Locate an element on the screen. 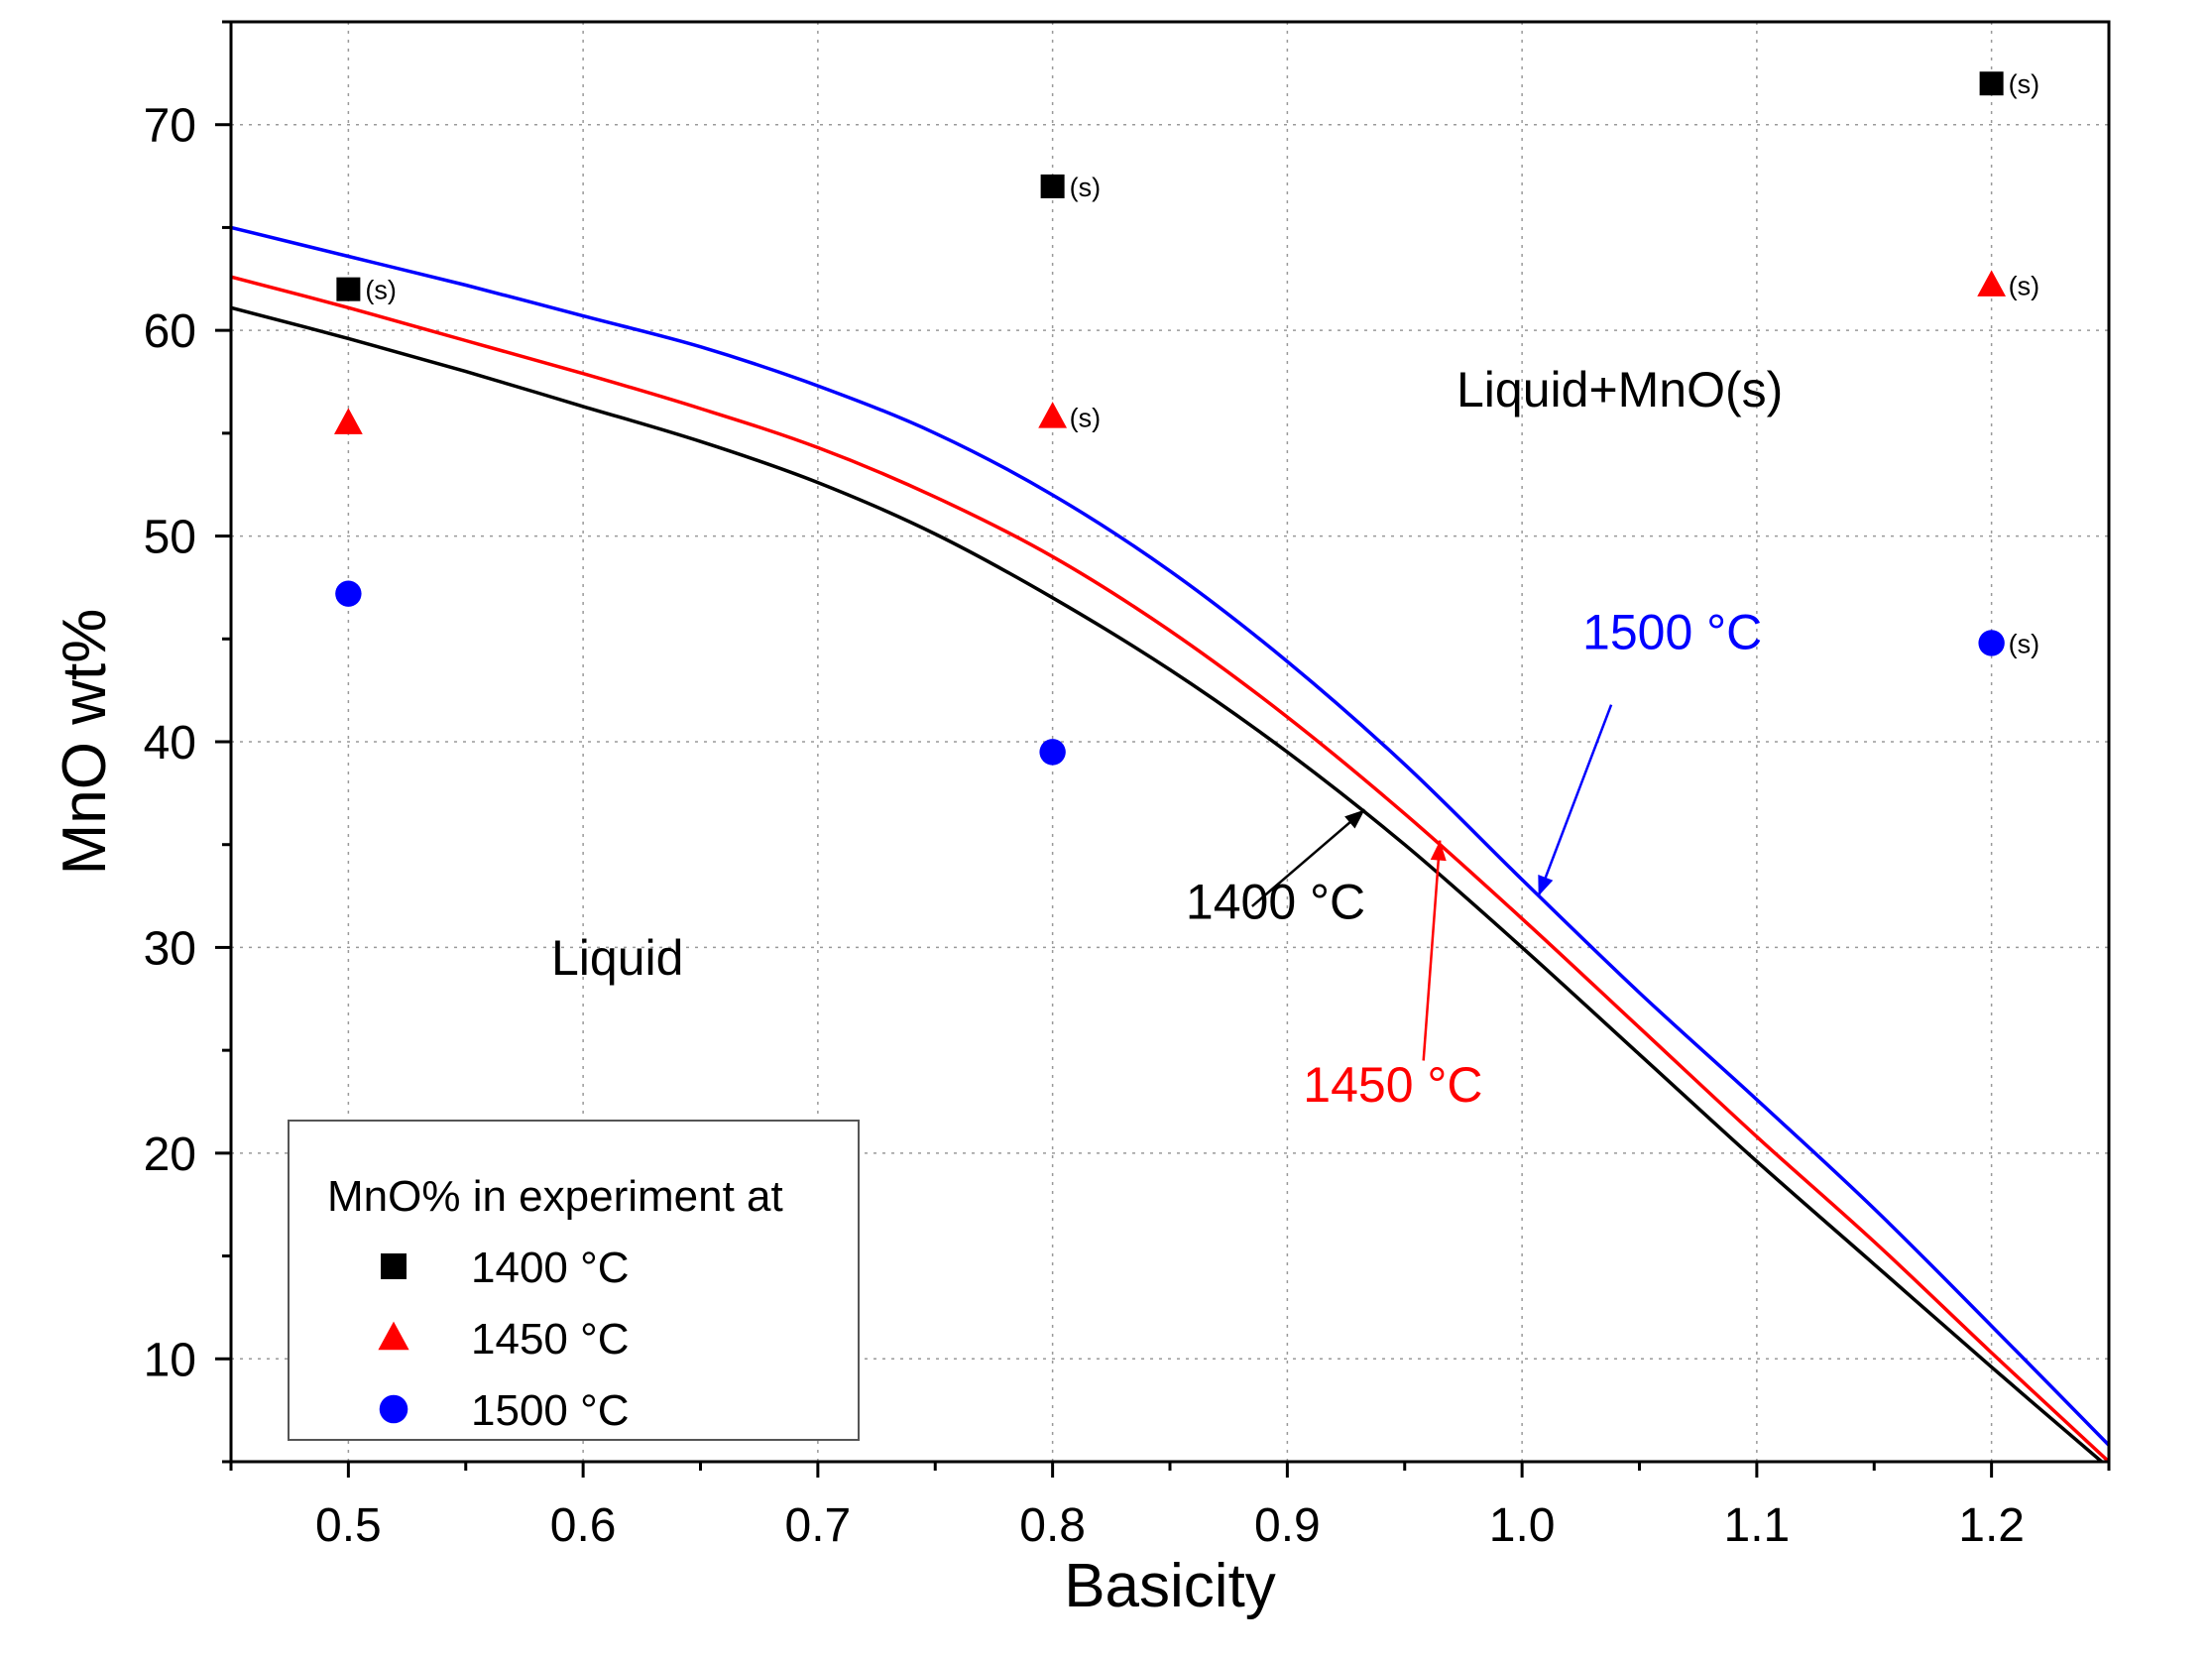 This screenshot has width=2212, height=1662. y-tick-label: 30 is located at coordinates (170, 948).